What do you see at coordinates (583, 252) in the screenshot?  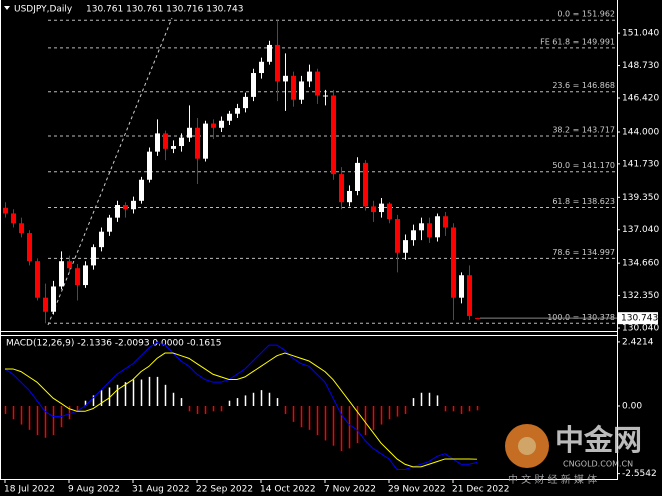 I see `fib-label: 78.6 = 134.997` at bounding box center [583, 252].